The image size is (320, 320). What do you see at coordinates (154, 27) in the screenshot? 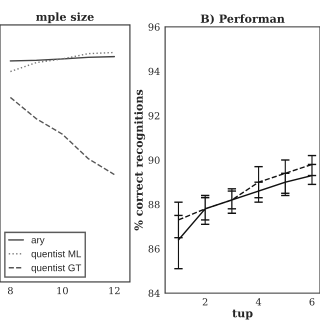
I see `y-tick-label: 96` at bounding box center [154, 27].